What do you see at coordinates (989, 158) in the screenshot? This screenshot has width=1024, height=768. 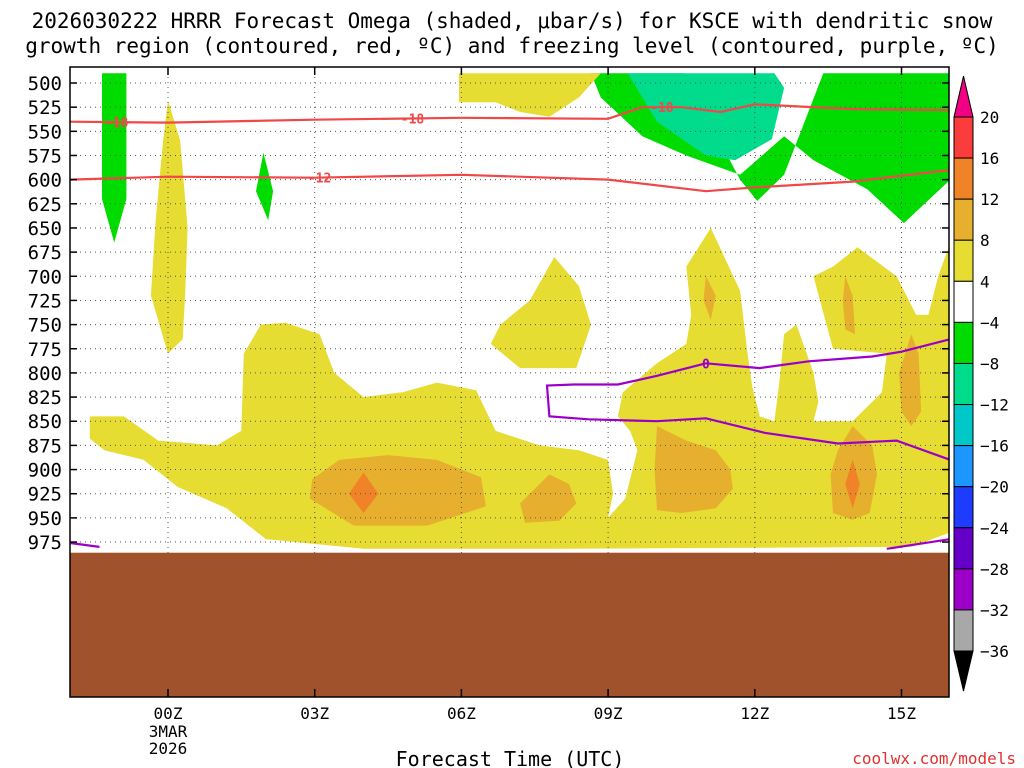 I see `colorbar-label-16: 16` at bounding box center [989, 158].